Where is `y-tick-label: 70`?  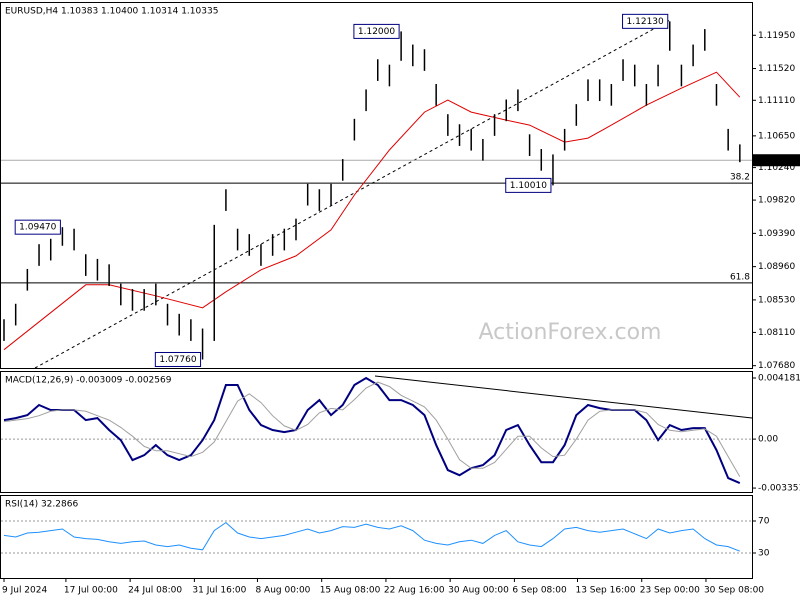
y-tick-label: 70 is located at coordinates (764, 522).